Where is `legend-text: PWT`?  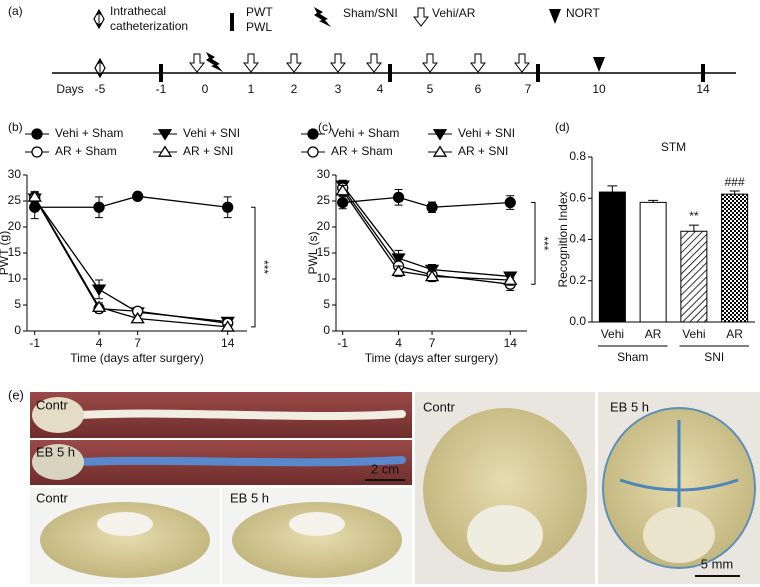 legend-text: PWT is located at coordinates (259, 12).